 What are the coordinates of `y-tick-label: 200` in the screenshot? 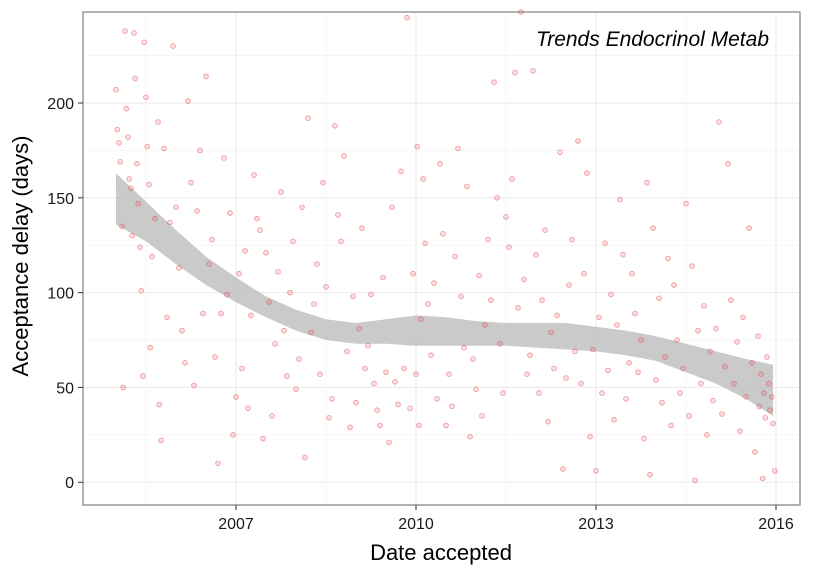 It's located at (60, 104).